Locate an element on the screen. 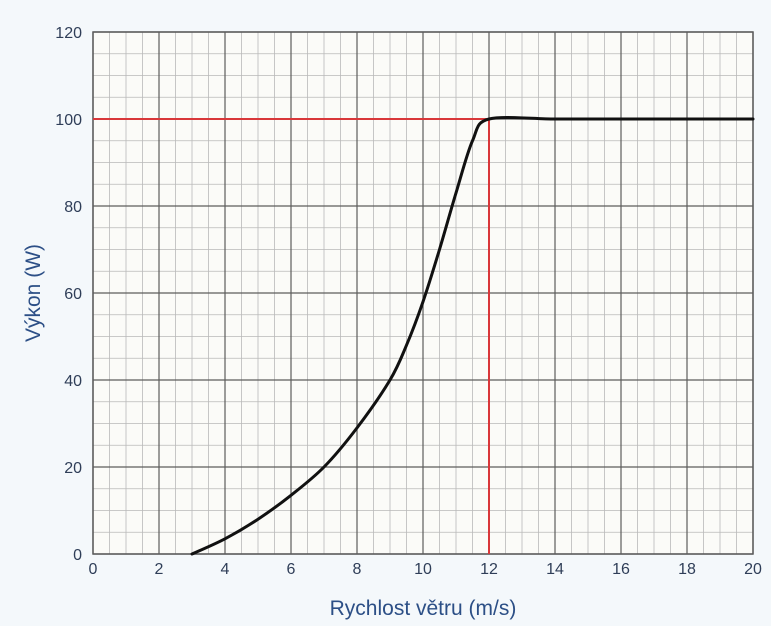  x-tick-label: 12 is located at coordinates (489, 569).